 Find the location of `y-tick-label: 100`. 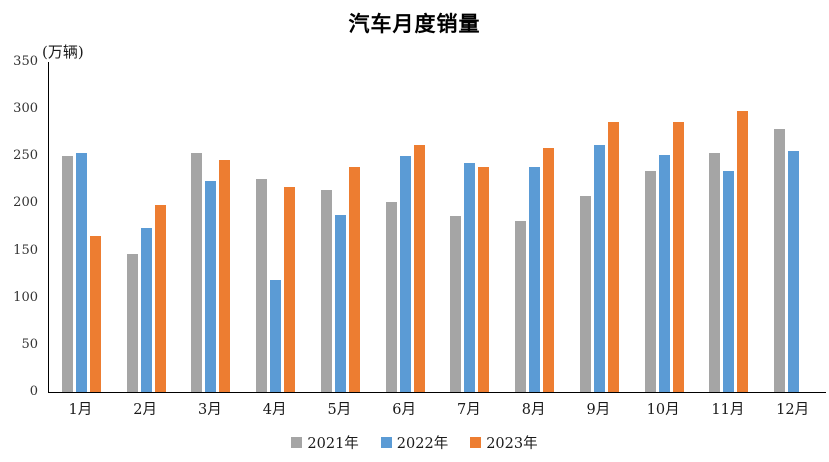

y-tick-label: 100 is located at coordinates (25, 297).